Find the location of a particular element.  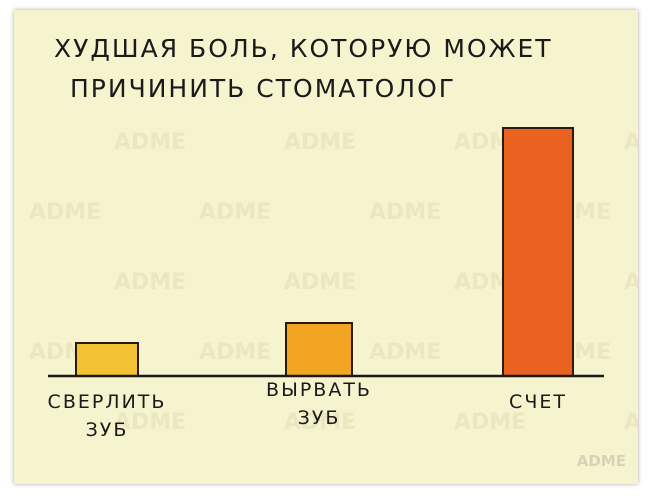

chart-title: ХУДШАЯ БОЛЬ, КОТОРУЮ МОЖЕТ is located at coordinates (303, 48).